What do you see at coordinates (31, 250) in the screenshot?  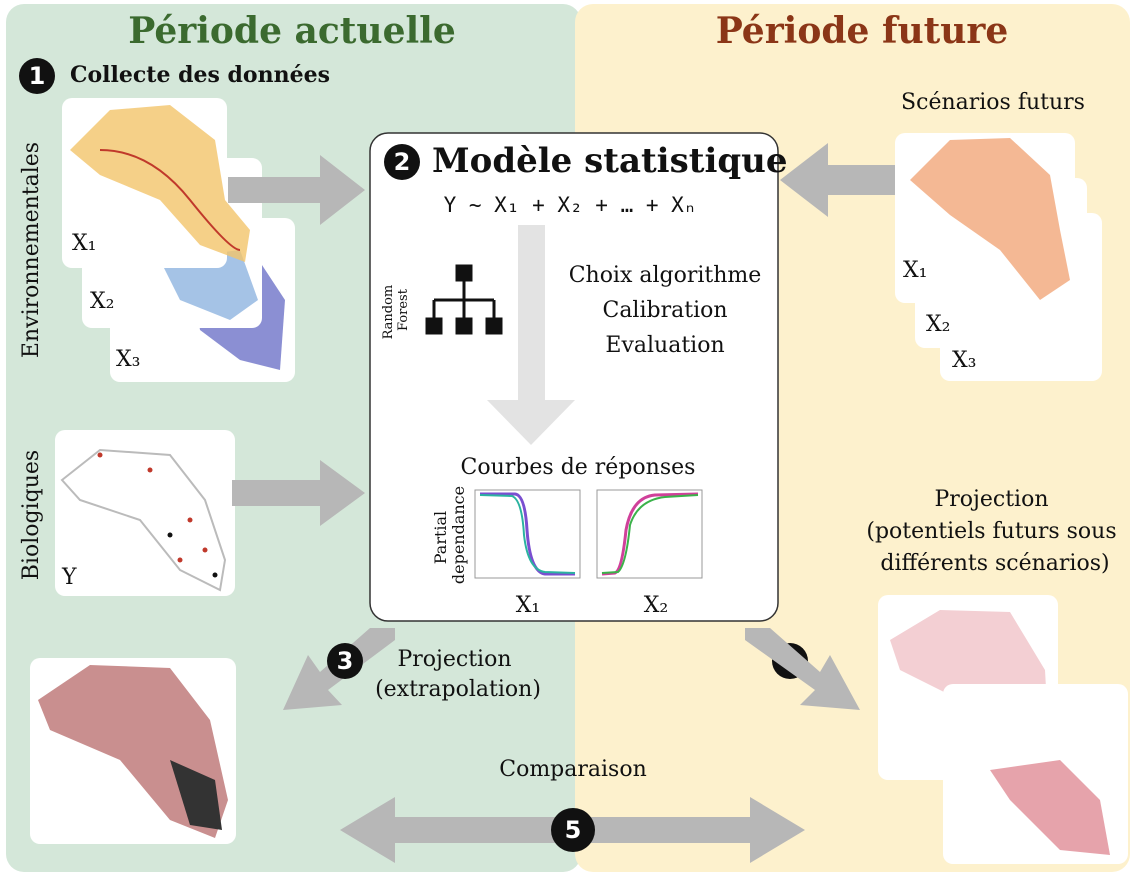 I see `section-label: Environnementales` at bounding box center [31, 250].